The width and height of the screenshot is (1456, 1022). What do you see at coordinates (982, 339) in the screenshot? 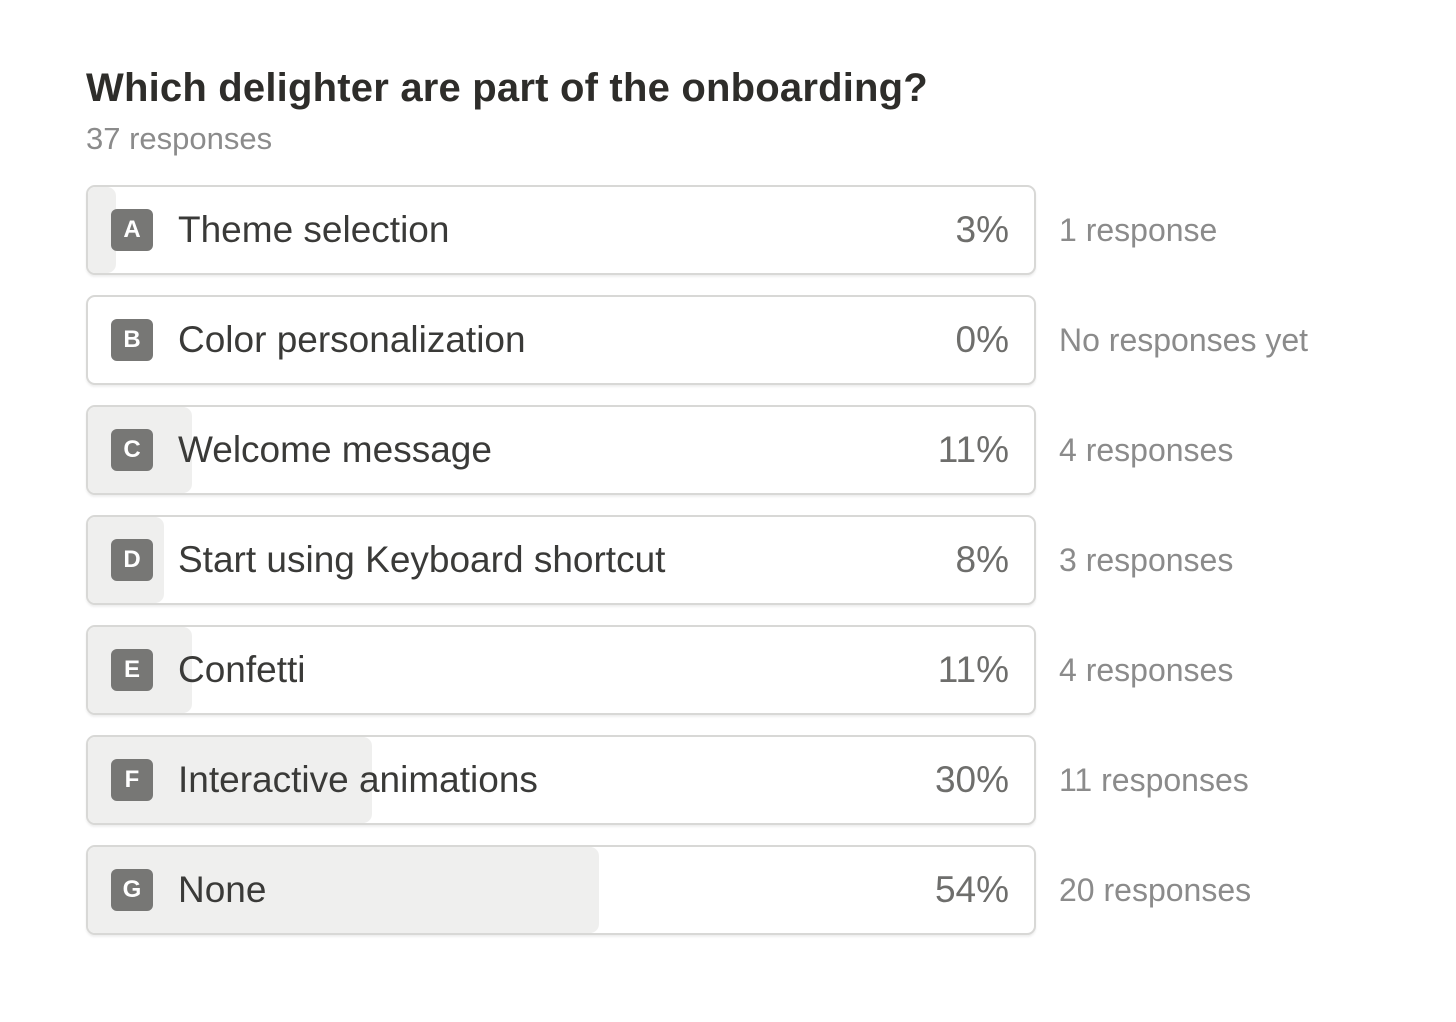
I see `option-percent: 0%` at bounding box center [982, 339].